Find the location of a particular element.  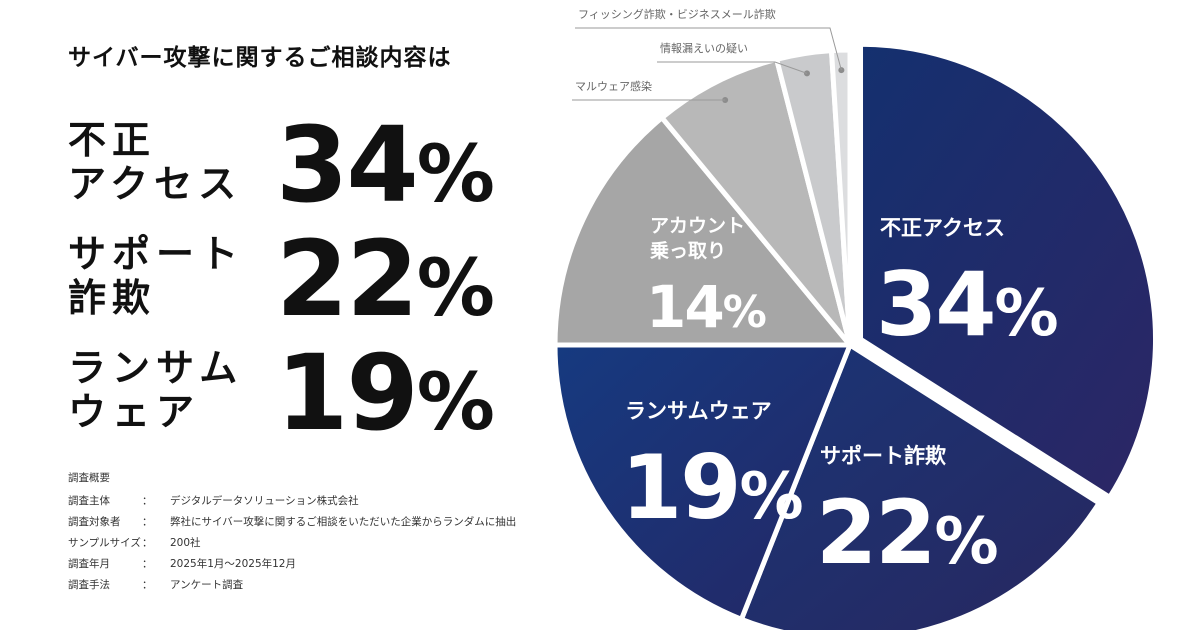

survey-row: サンプルサイズ： 200社 is located at coordinates (134, 543).